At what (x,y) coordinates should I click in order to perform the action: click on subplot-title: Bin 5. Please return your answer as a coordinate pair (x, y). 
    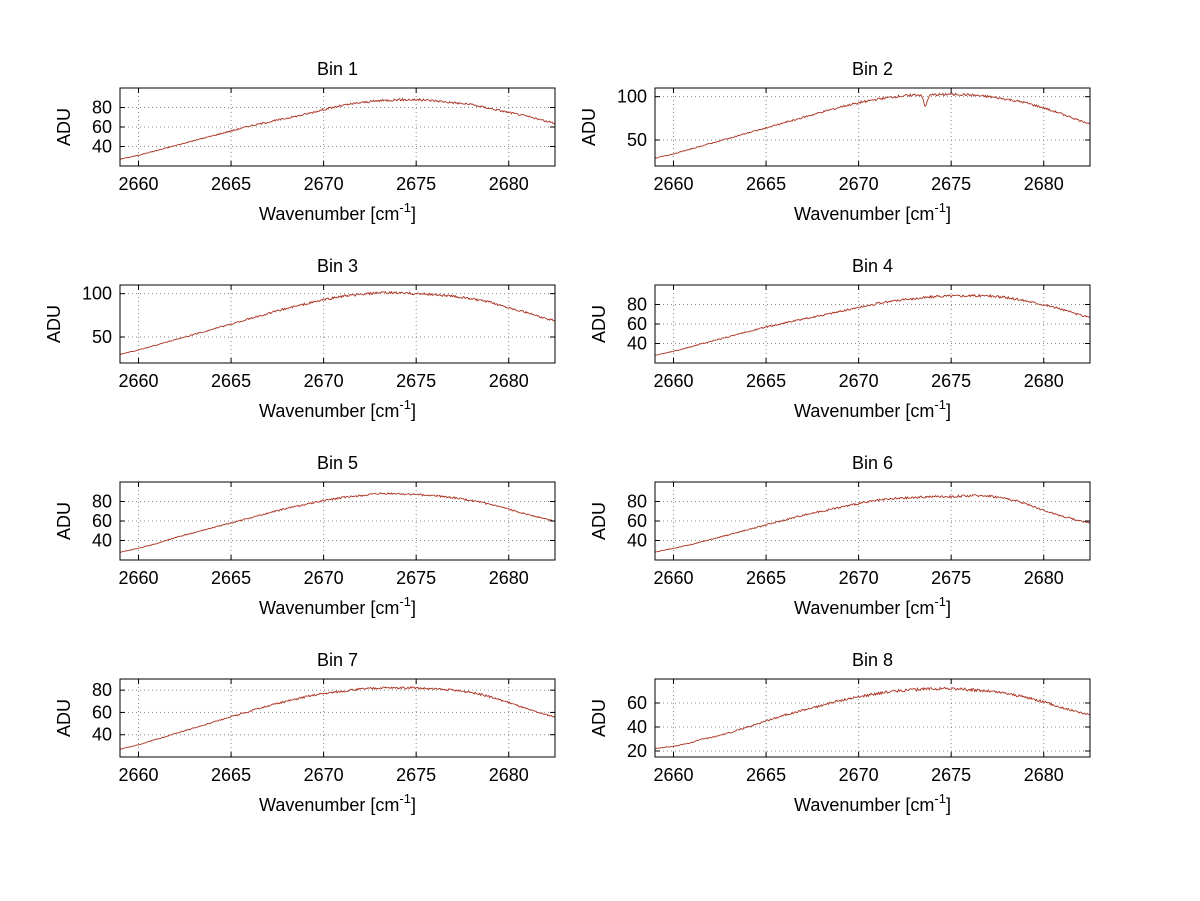
    Looking at the image, I should click on (337, 463).